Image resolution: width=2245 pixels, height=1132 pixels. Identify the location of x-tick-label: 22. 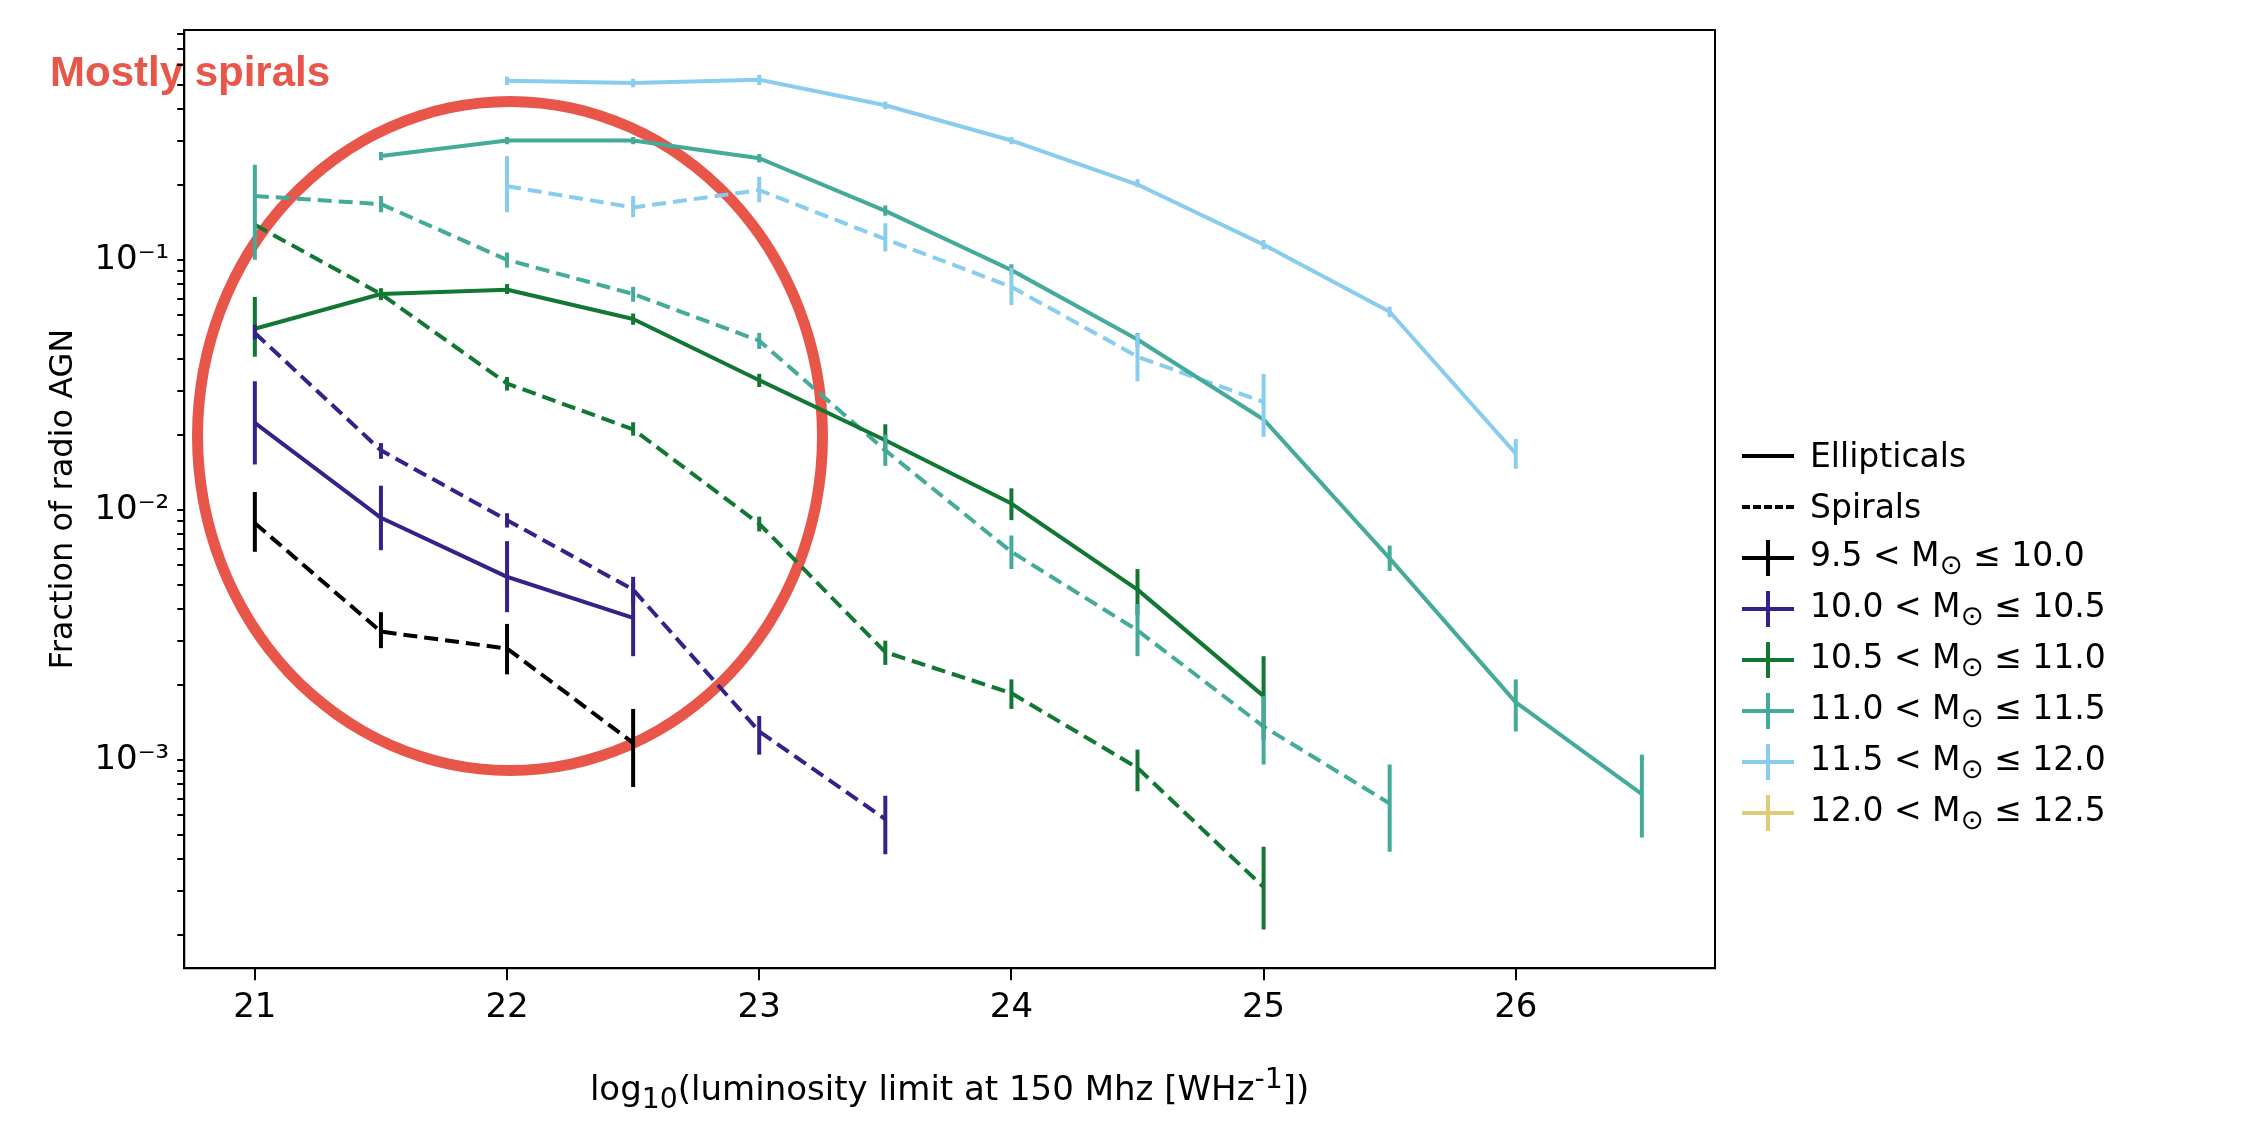
(507, 1005).